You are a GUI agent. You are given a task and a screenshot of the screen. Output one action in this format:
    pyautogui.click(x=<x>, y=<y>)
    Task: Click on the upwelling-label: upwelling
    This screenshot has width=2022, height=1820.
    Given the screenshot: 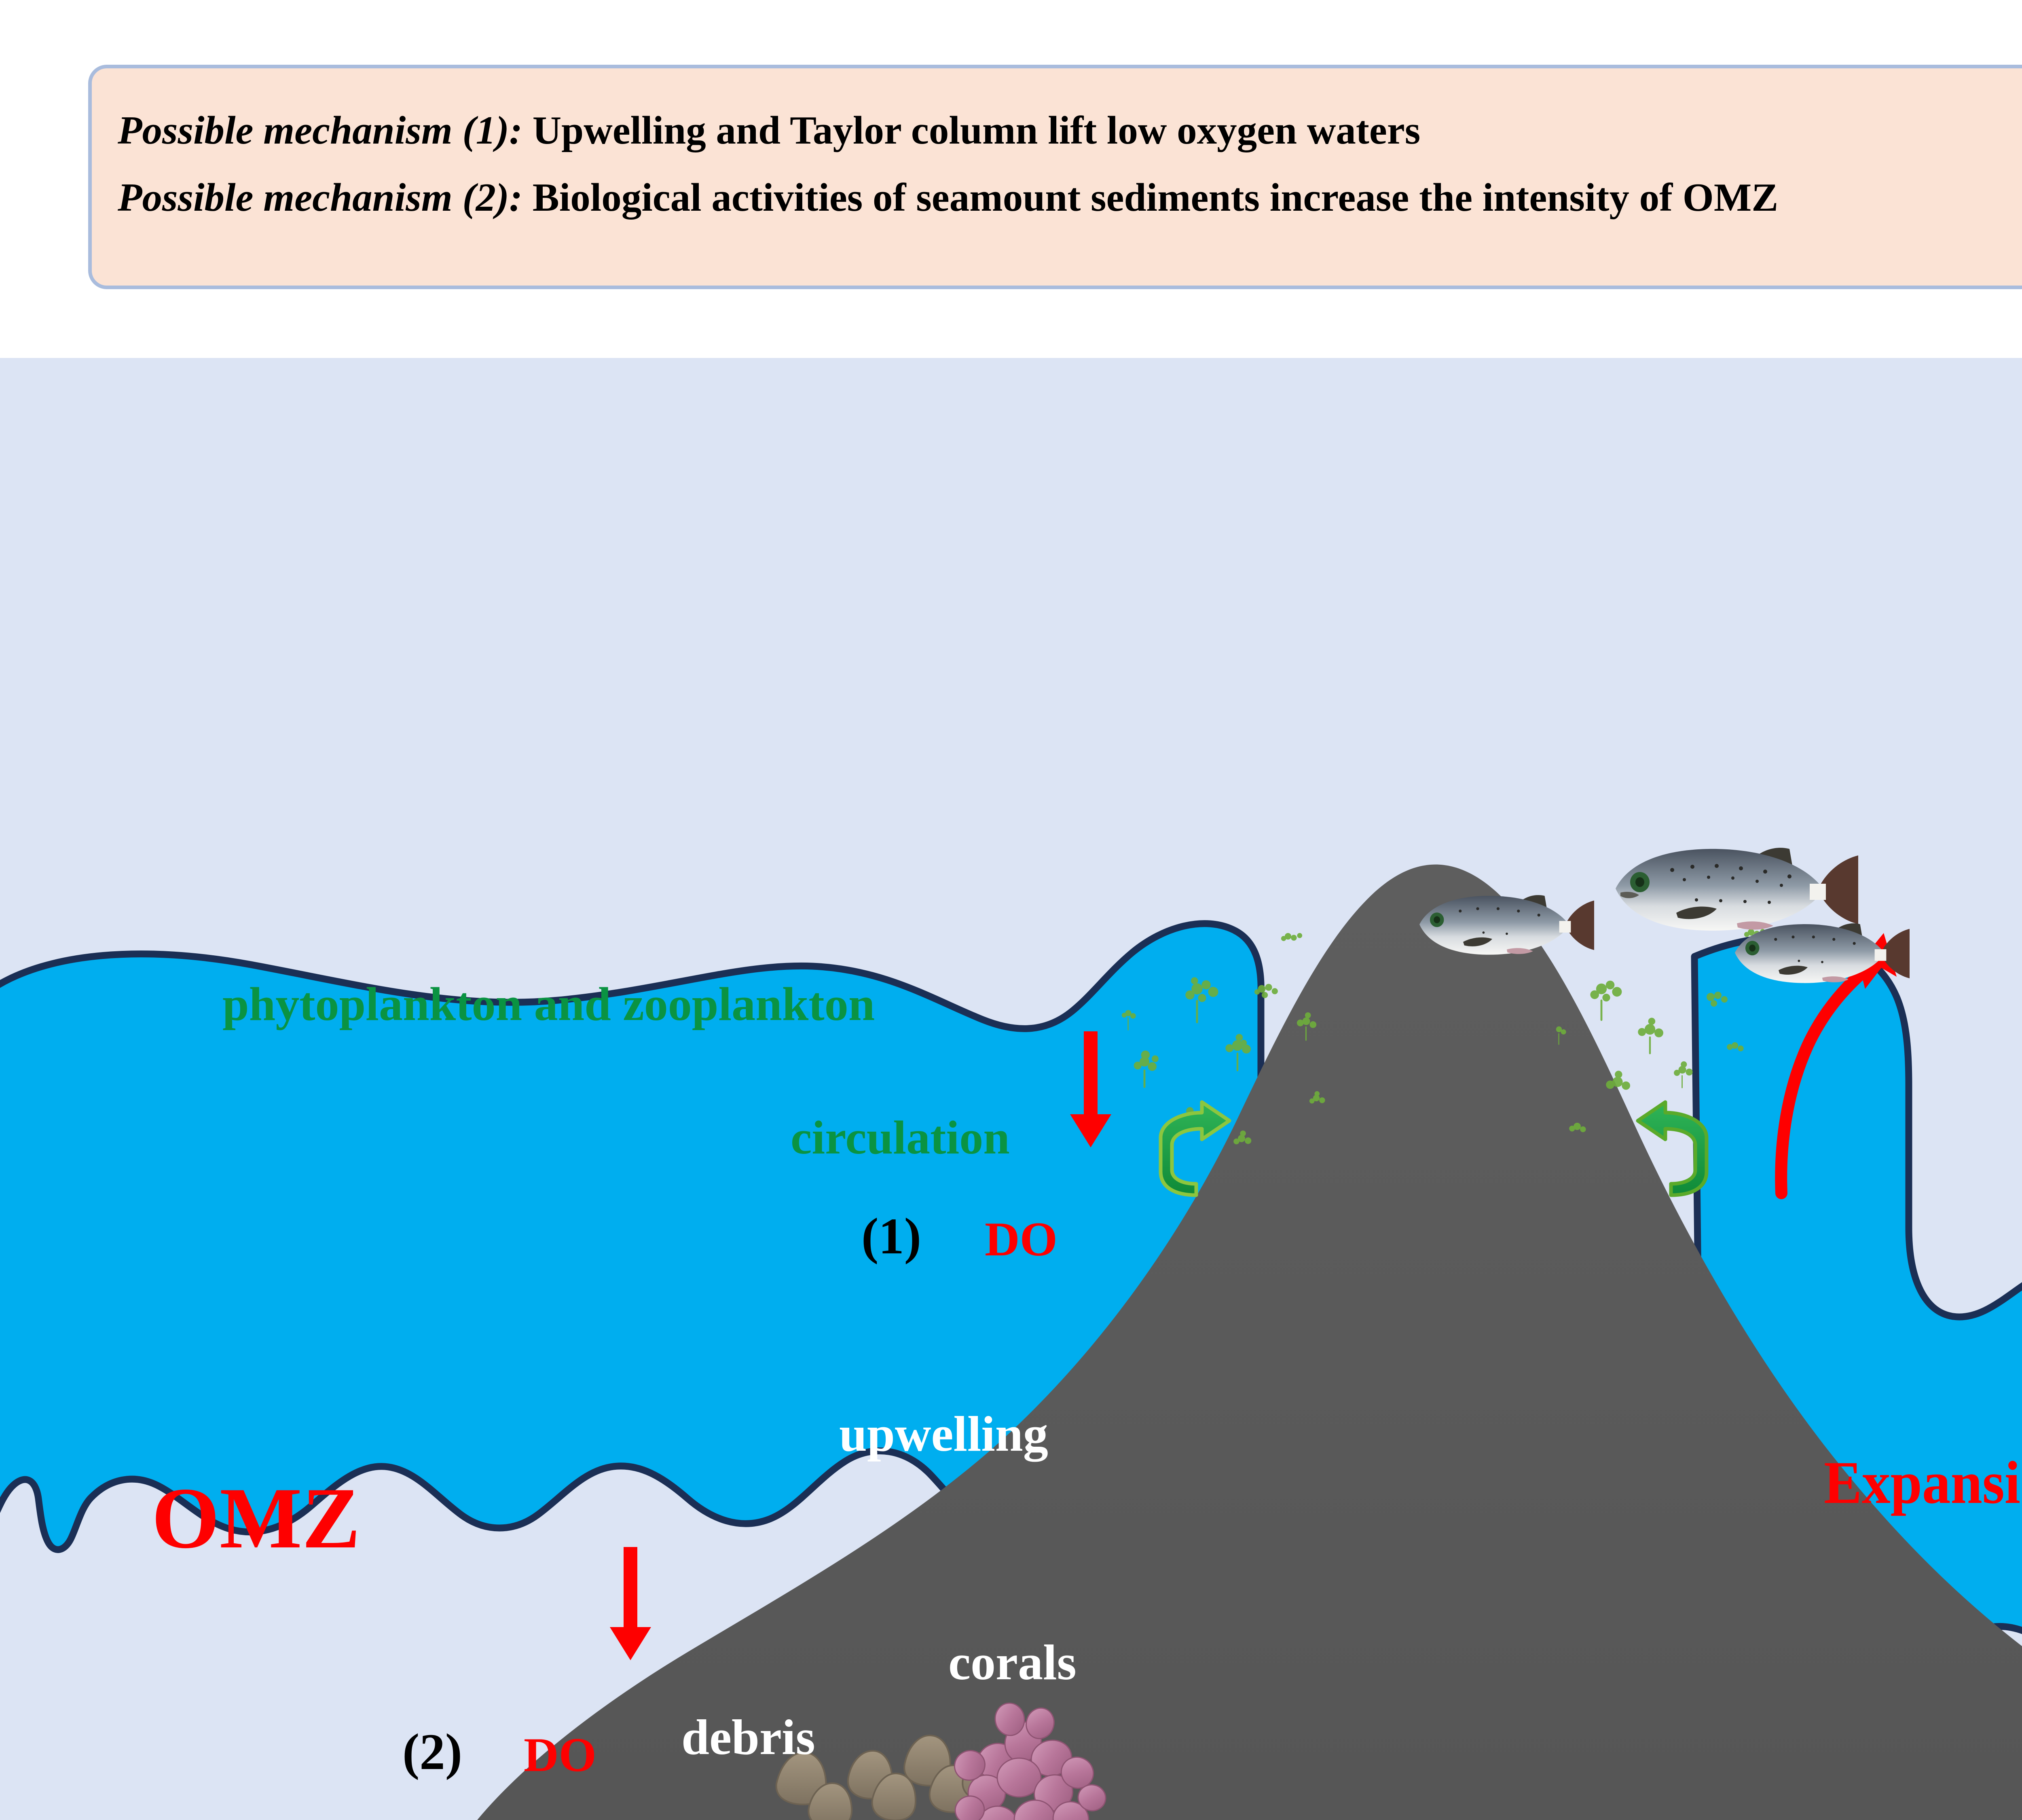 What is the action you would take?
    pyautogui.click(x=943, y=1434)
    